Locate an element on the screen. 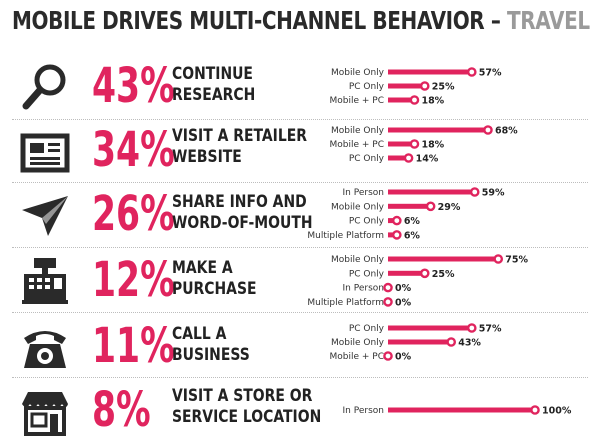  bar-value-label: 29% is located at coordinates (449, 207).